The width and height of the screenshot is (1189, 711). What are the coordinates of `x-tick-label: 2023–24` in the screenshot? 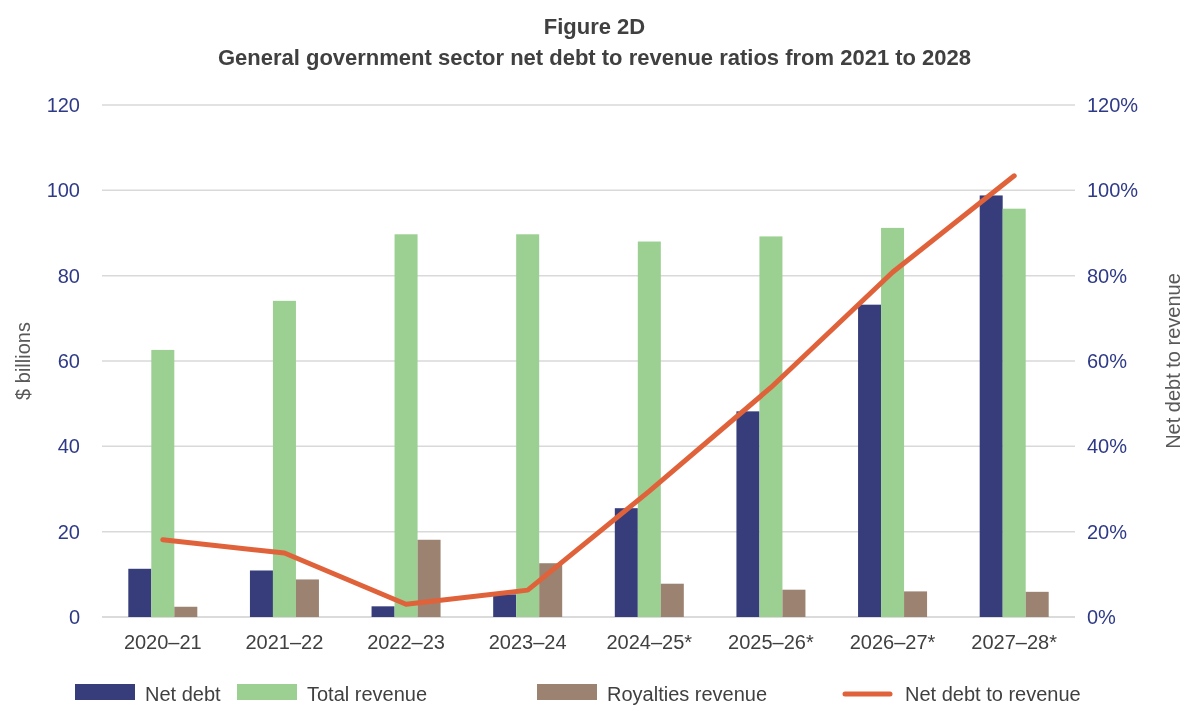 It's located at (527, 642).